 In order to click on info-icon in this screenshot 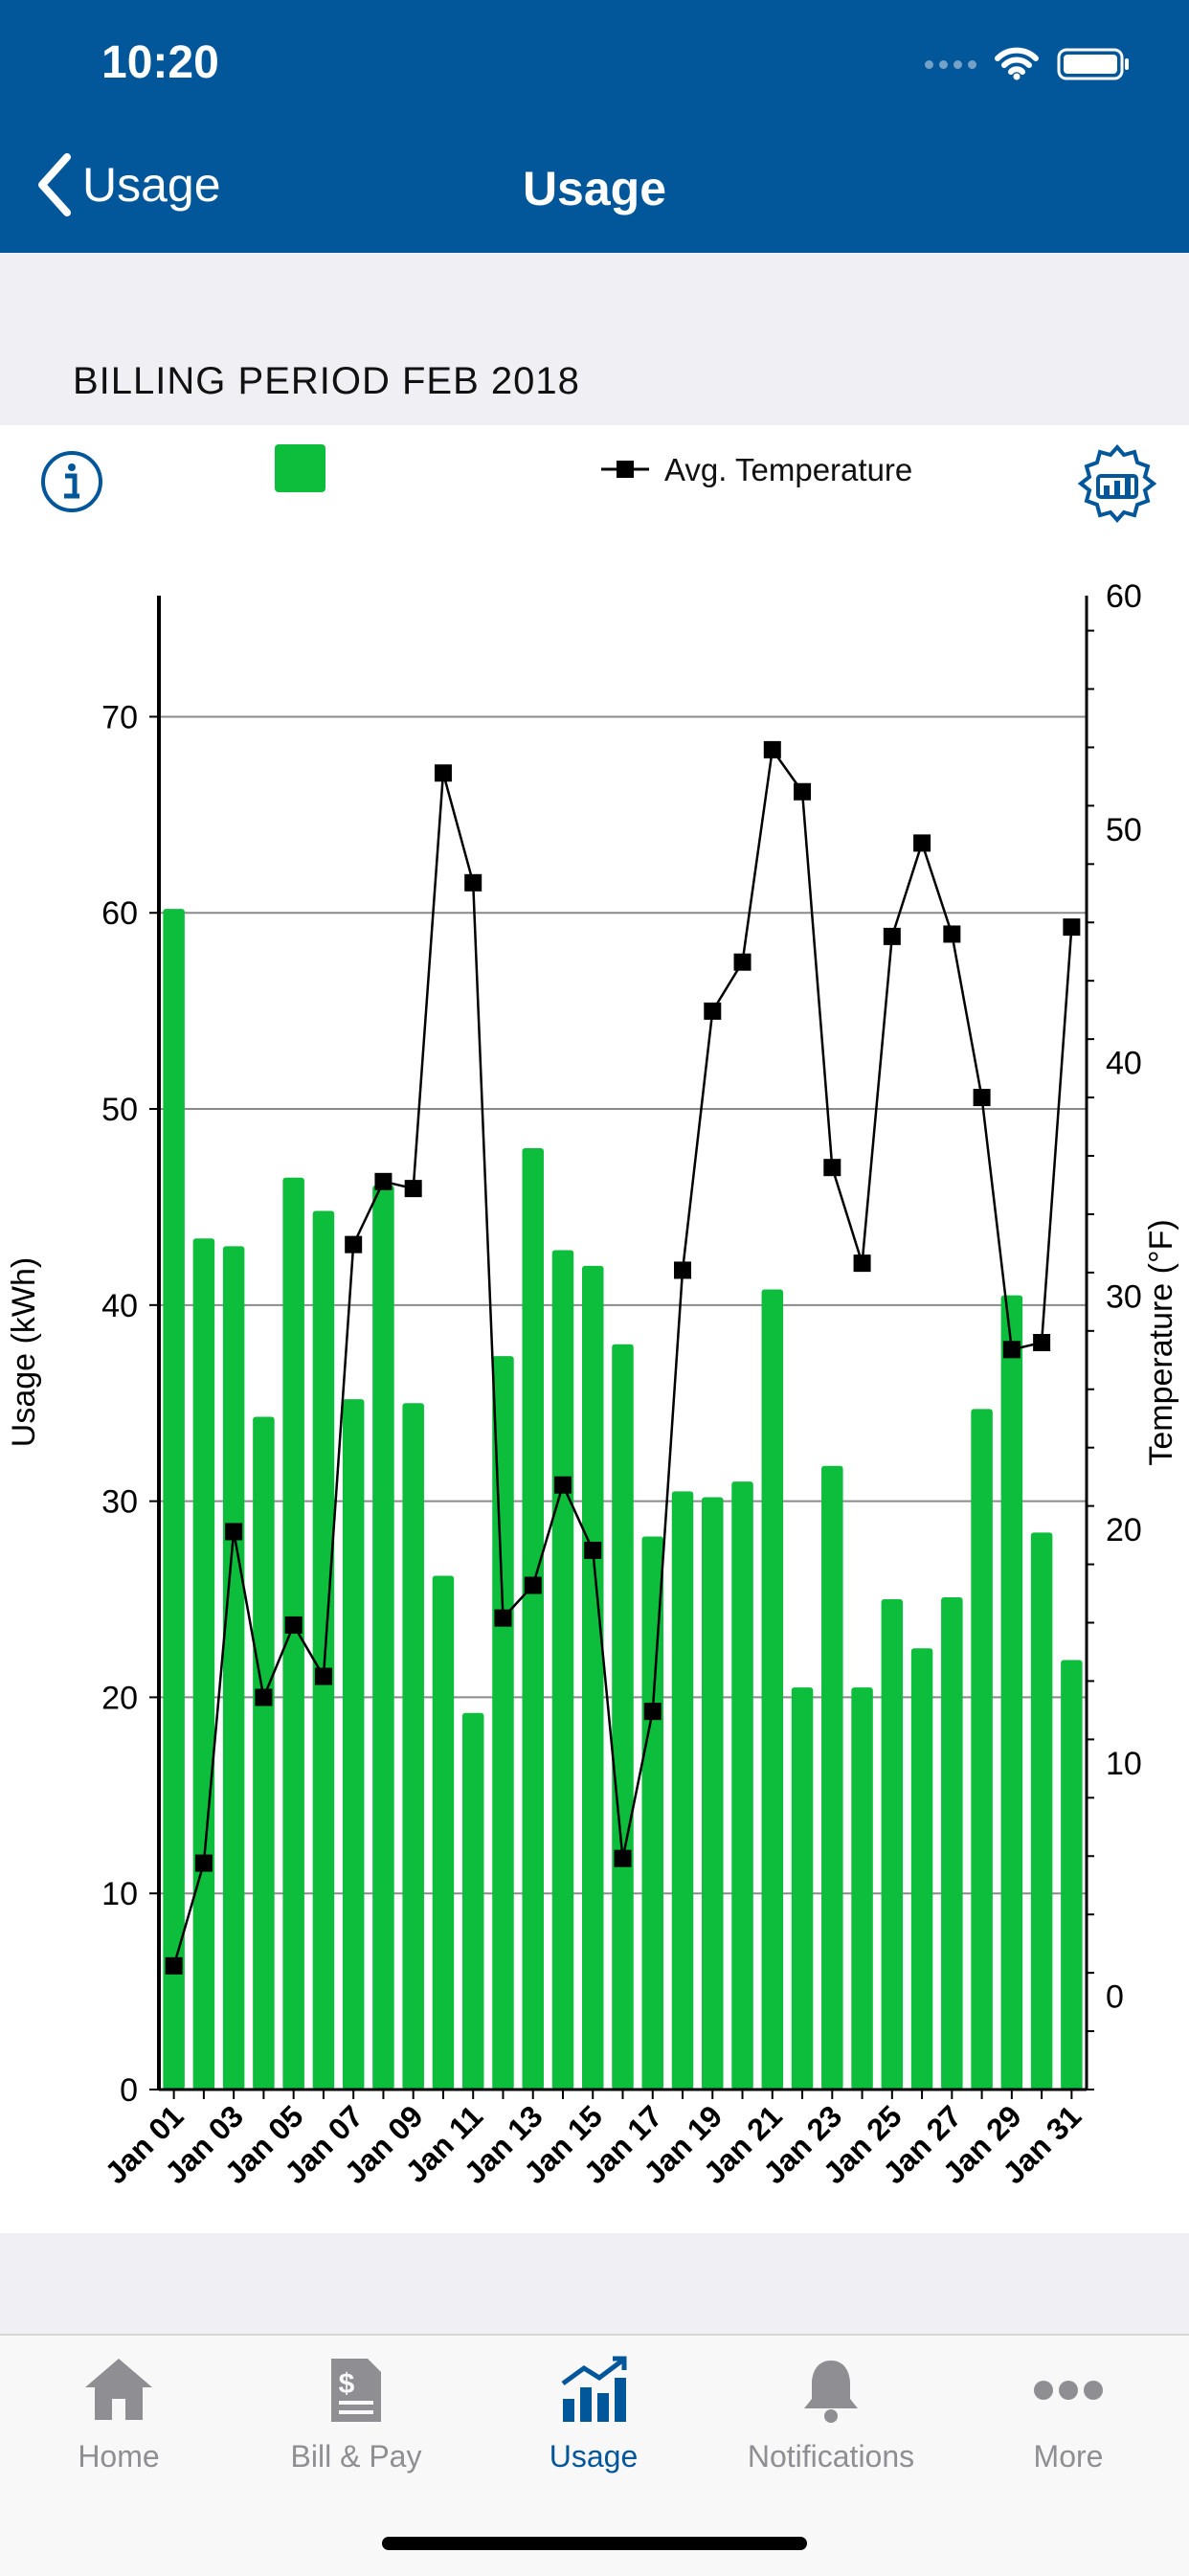, I will do `click(71, 481)`.